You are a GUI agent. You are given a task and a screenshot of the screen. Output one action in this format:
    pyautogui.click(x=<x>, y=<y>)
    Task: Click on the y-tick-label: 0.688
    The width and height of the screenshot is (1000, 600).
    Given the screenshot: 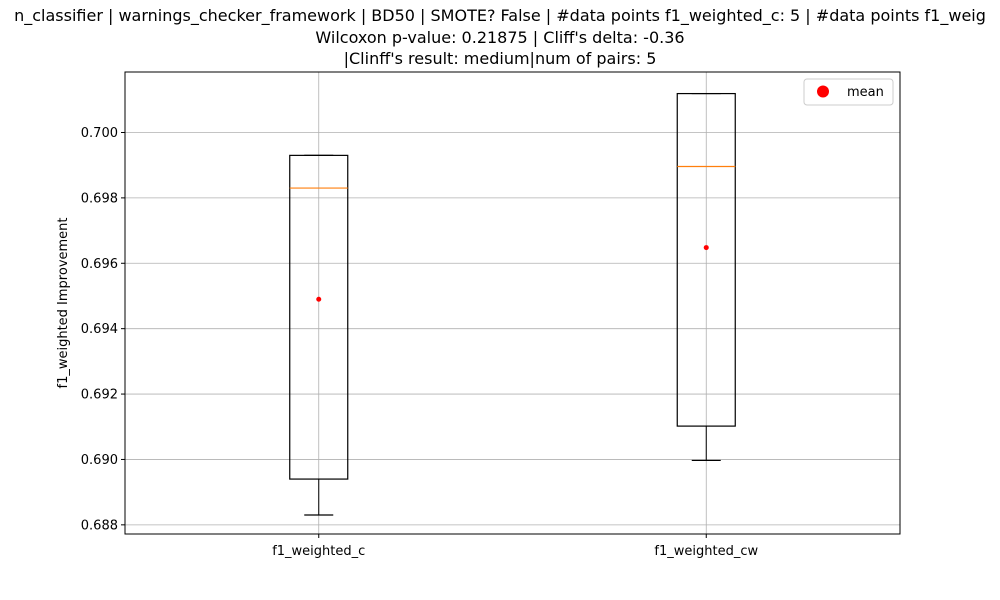 What is the action you would take?
    pyautogui.click(x=99, y=525)
    